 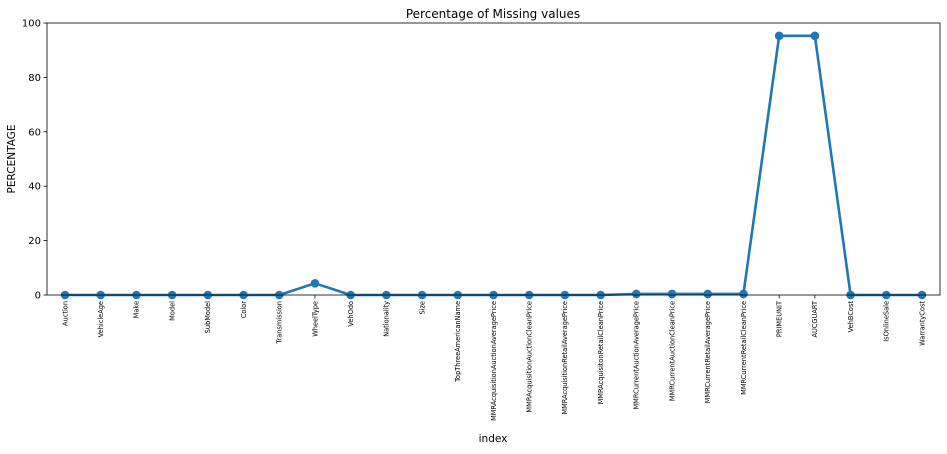 What do you see at coordinates (244, 310) in the screenshot?
I see `x-tick-label: Color` at bounding box center [244, 310].